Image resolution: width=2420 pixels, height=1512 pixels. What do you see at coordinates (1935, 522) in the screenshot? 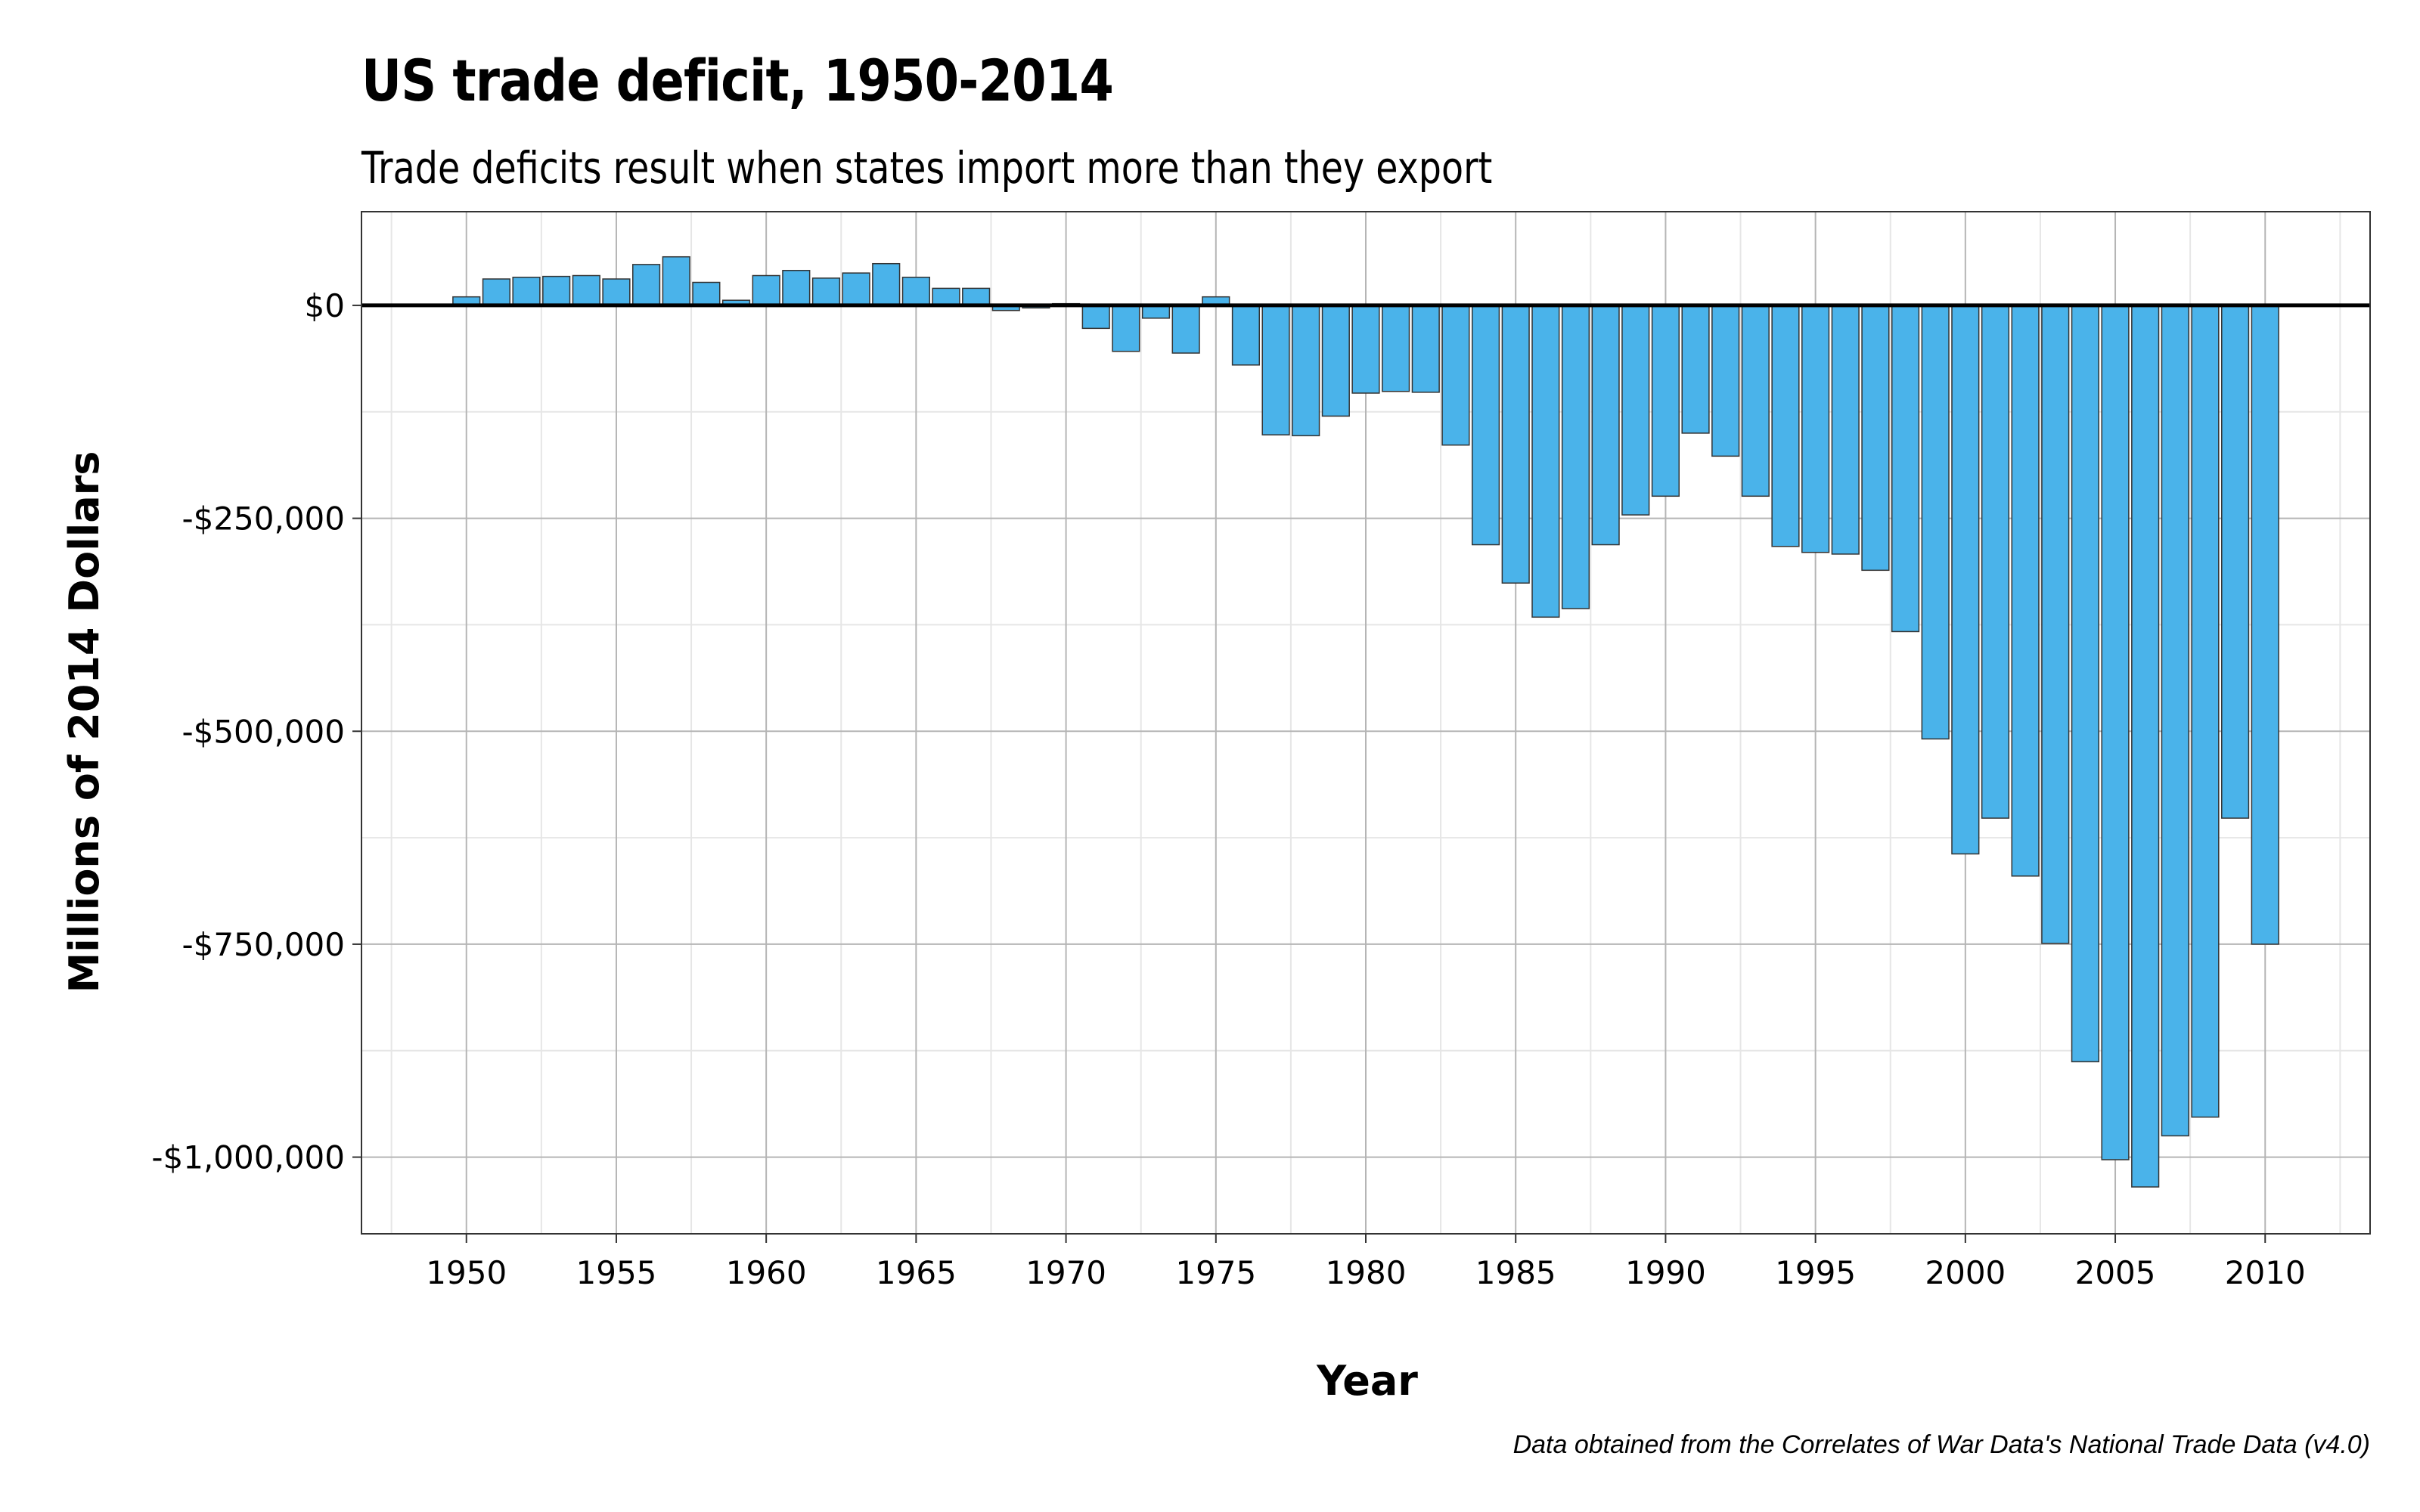
I see `bar-1999` at bounding box center [1935, 522].